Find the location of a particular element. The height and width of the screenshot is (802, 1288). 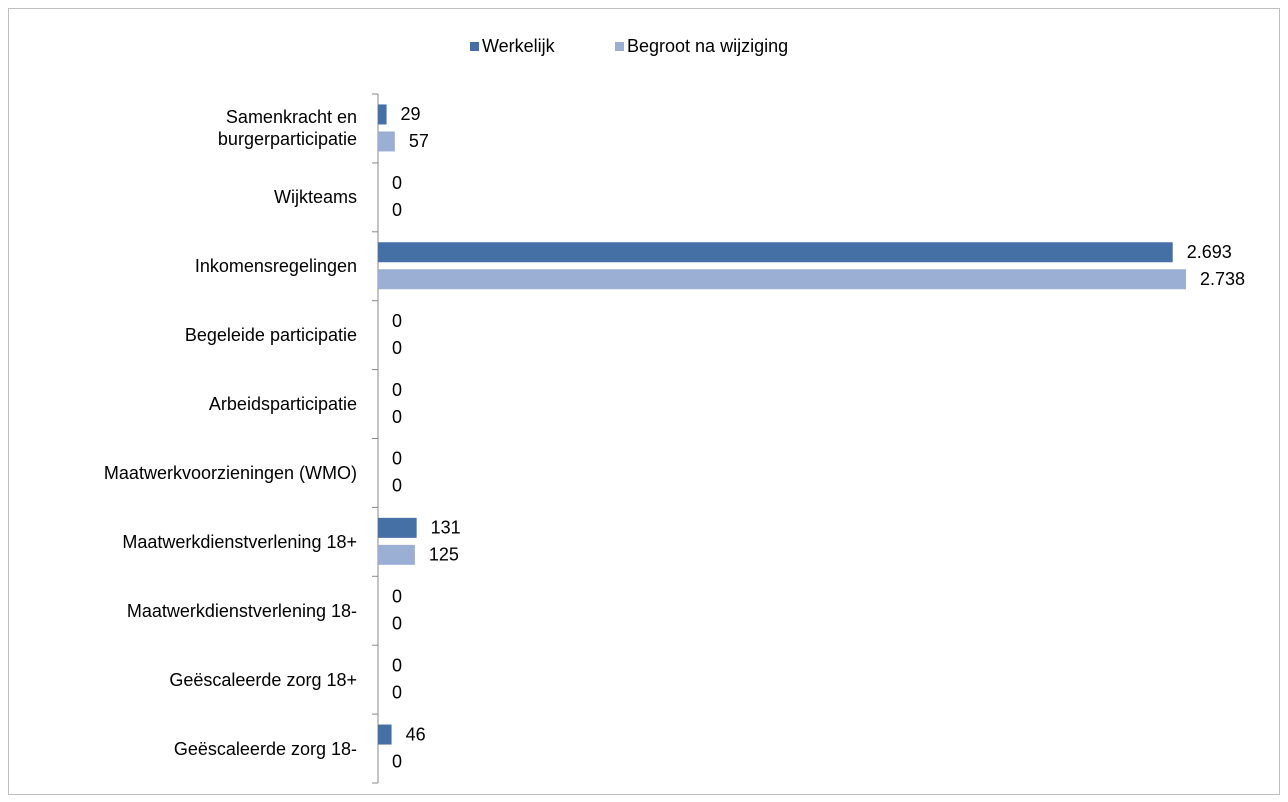

legend-label: Begroot na wijziging is located at coordinates (707, 46).